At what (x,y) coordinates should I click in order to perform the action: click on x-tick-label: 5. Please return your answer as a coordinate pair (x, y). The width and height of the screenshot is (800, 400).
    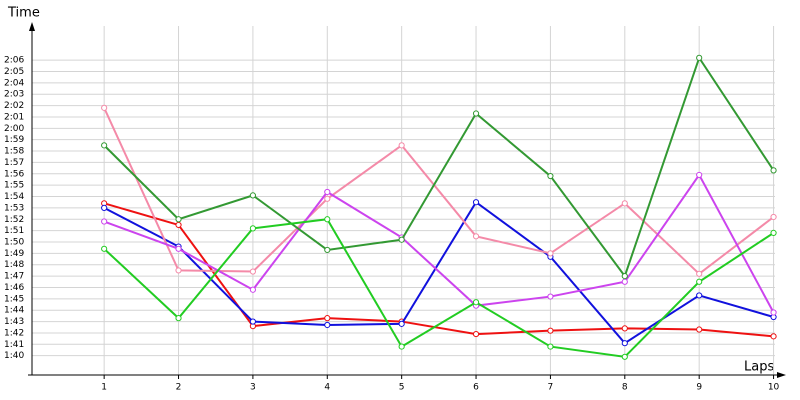
    Looking at the image, I should click on (402, 388).